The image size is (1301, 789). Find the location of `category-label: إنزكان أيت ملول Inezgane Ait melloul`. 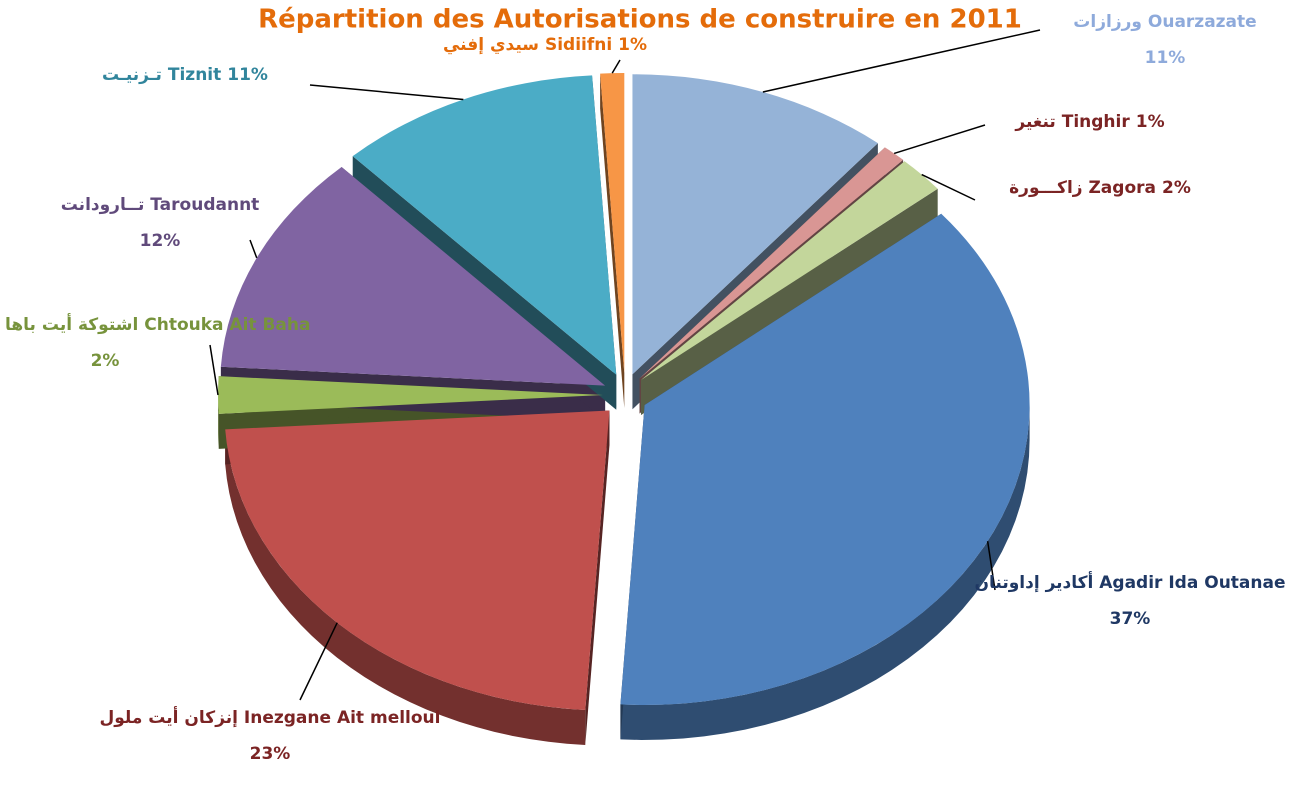

category-label: إنزكان أيت ملول Inezgane Ait melloul is located at coordinates (270, 717).